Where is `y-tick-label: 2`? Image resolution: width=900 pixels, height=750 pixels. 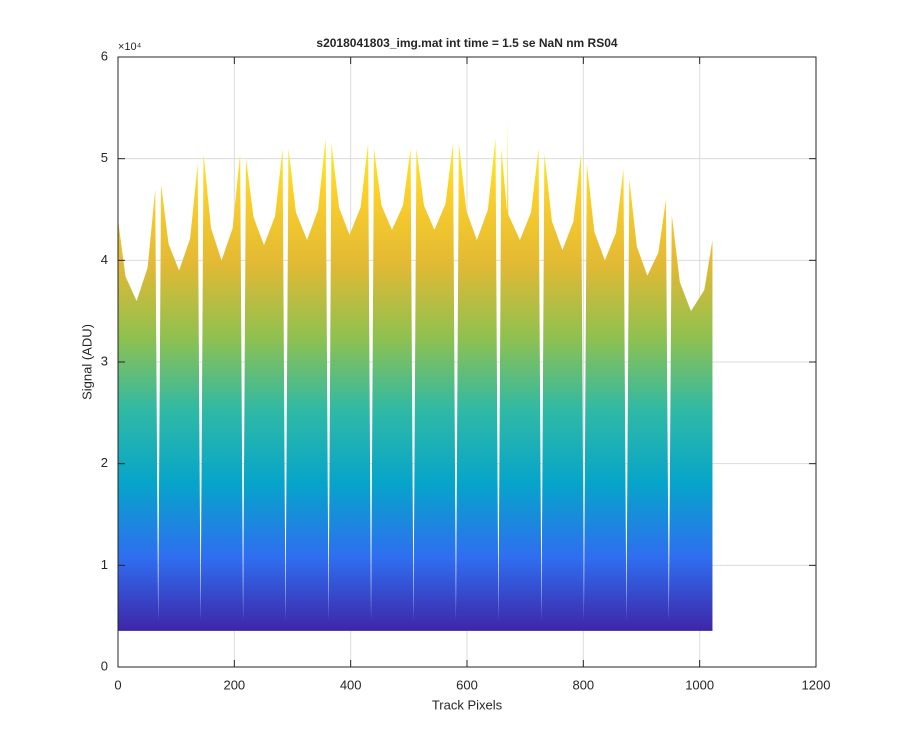 y-tick-label: 2 is located at coordinates (104, 462).